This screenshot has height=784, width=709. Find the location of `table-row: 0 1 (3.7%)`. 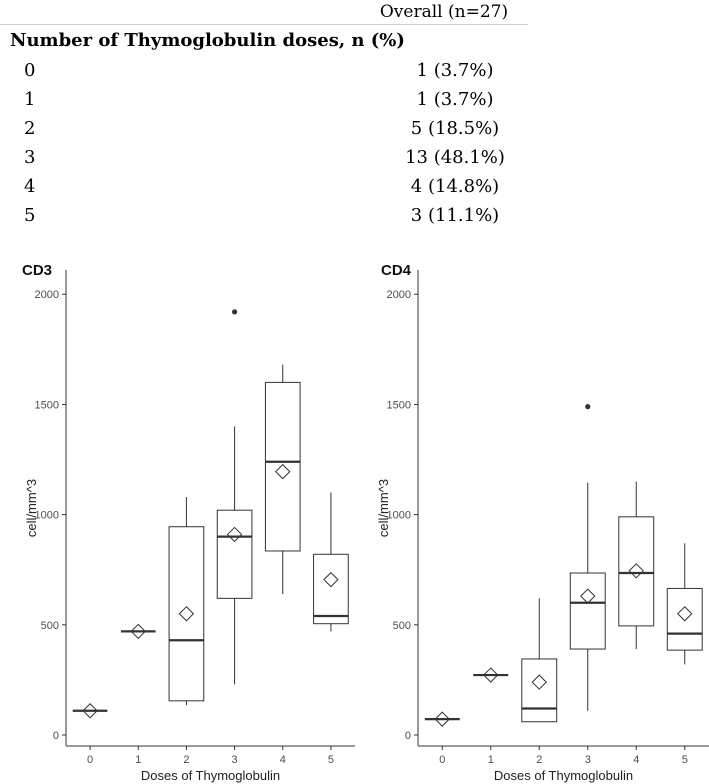

table-row: 0 1 (3.7%) is located at coordinates (354, 71).